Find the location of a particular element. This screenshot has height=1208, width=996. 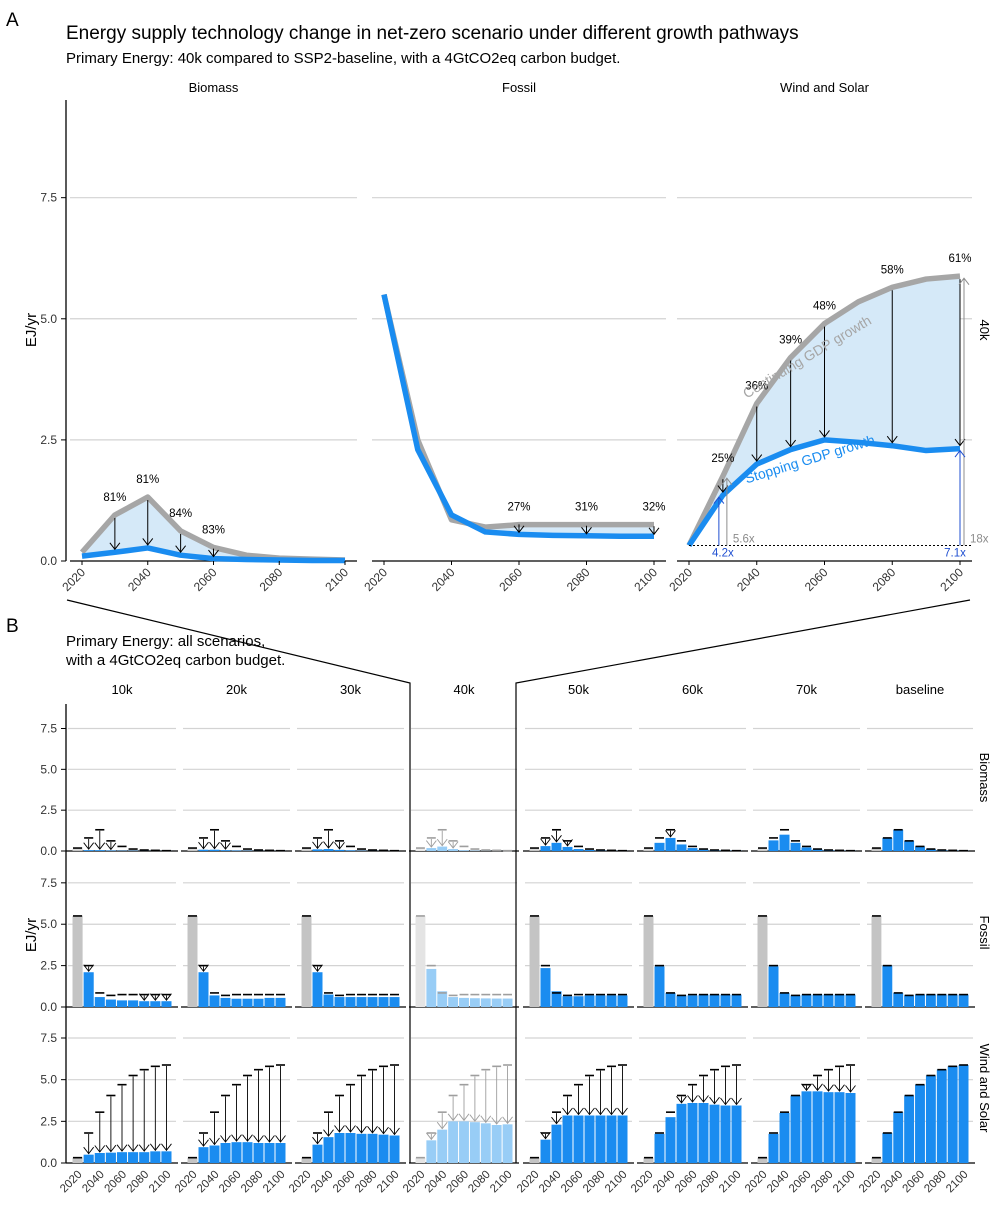

facet-baseline-fossil is located at coordinates (920, 945).